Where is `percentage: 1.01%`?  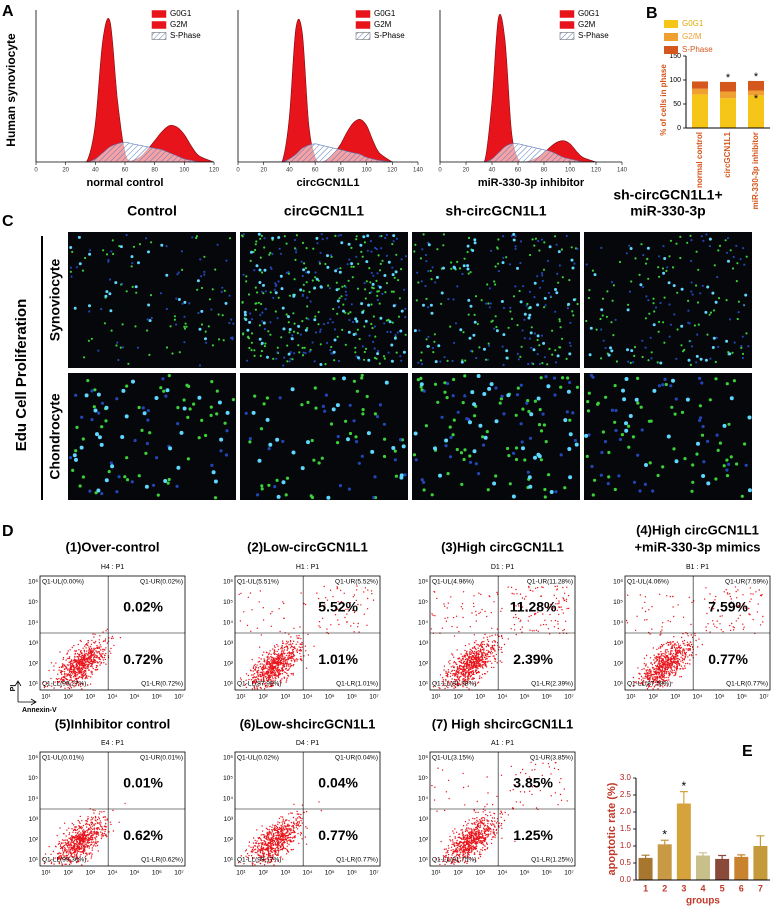 percentage: 1.01% is located at coordinates (338, 659).